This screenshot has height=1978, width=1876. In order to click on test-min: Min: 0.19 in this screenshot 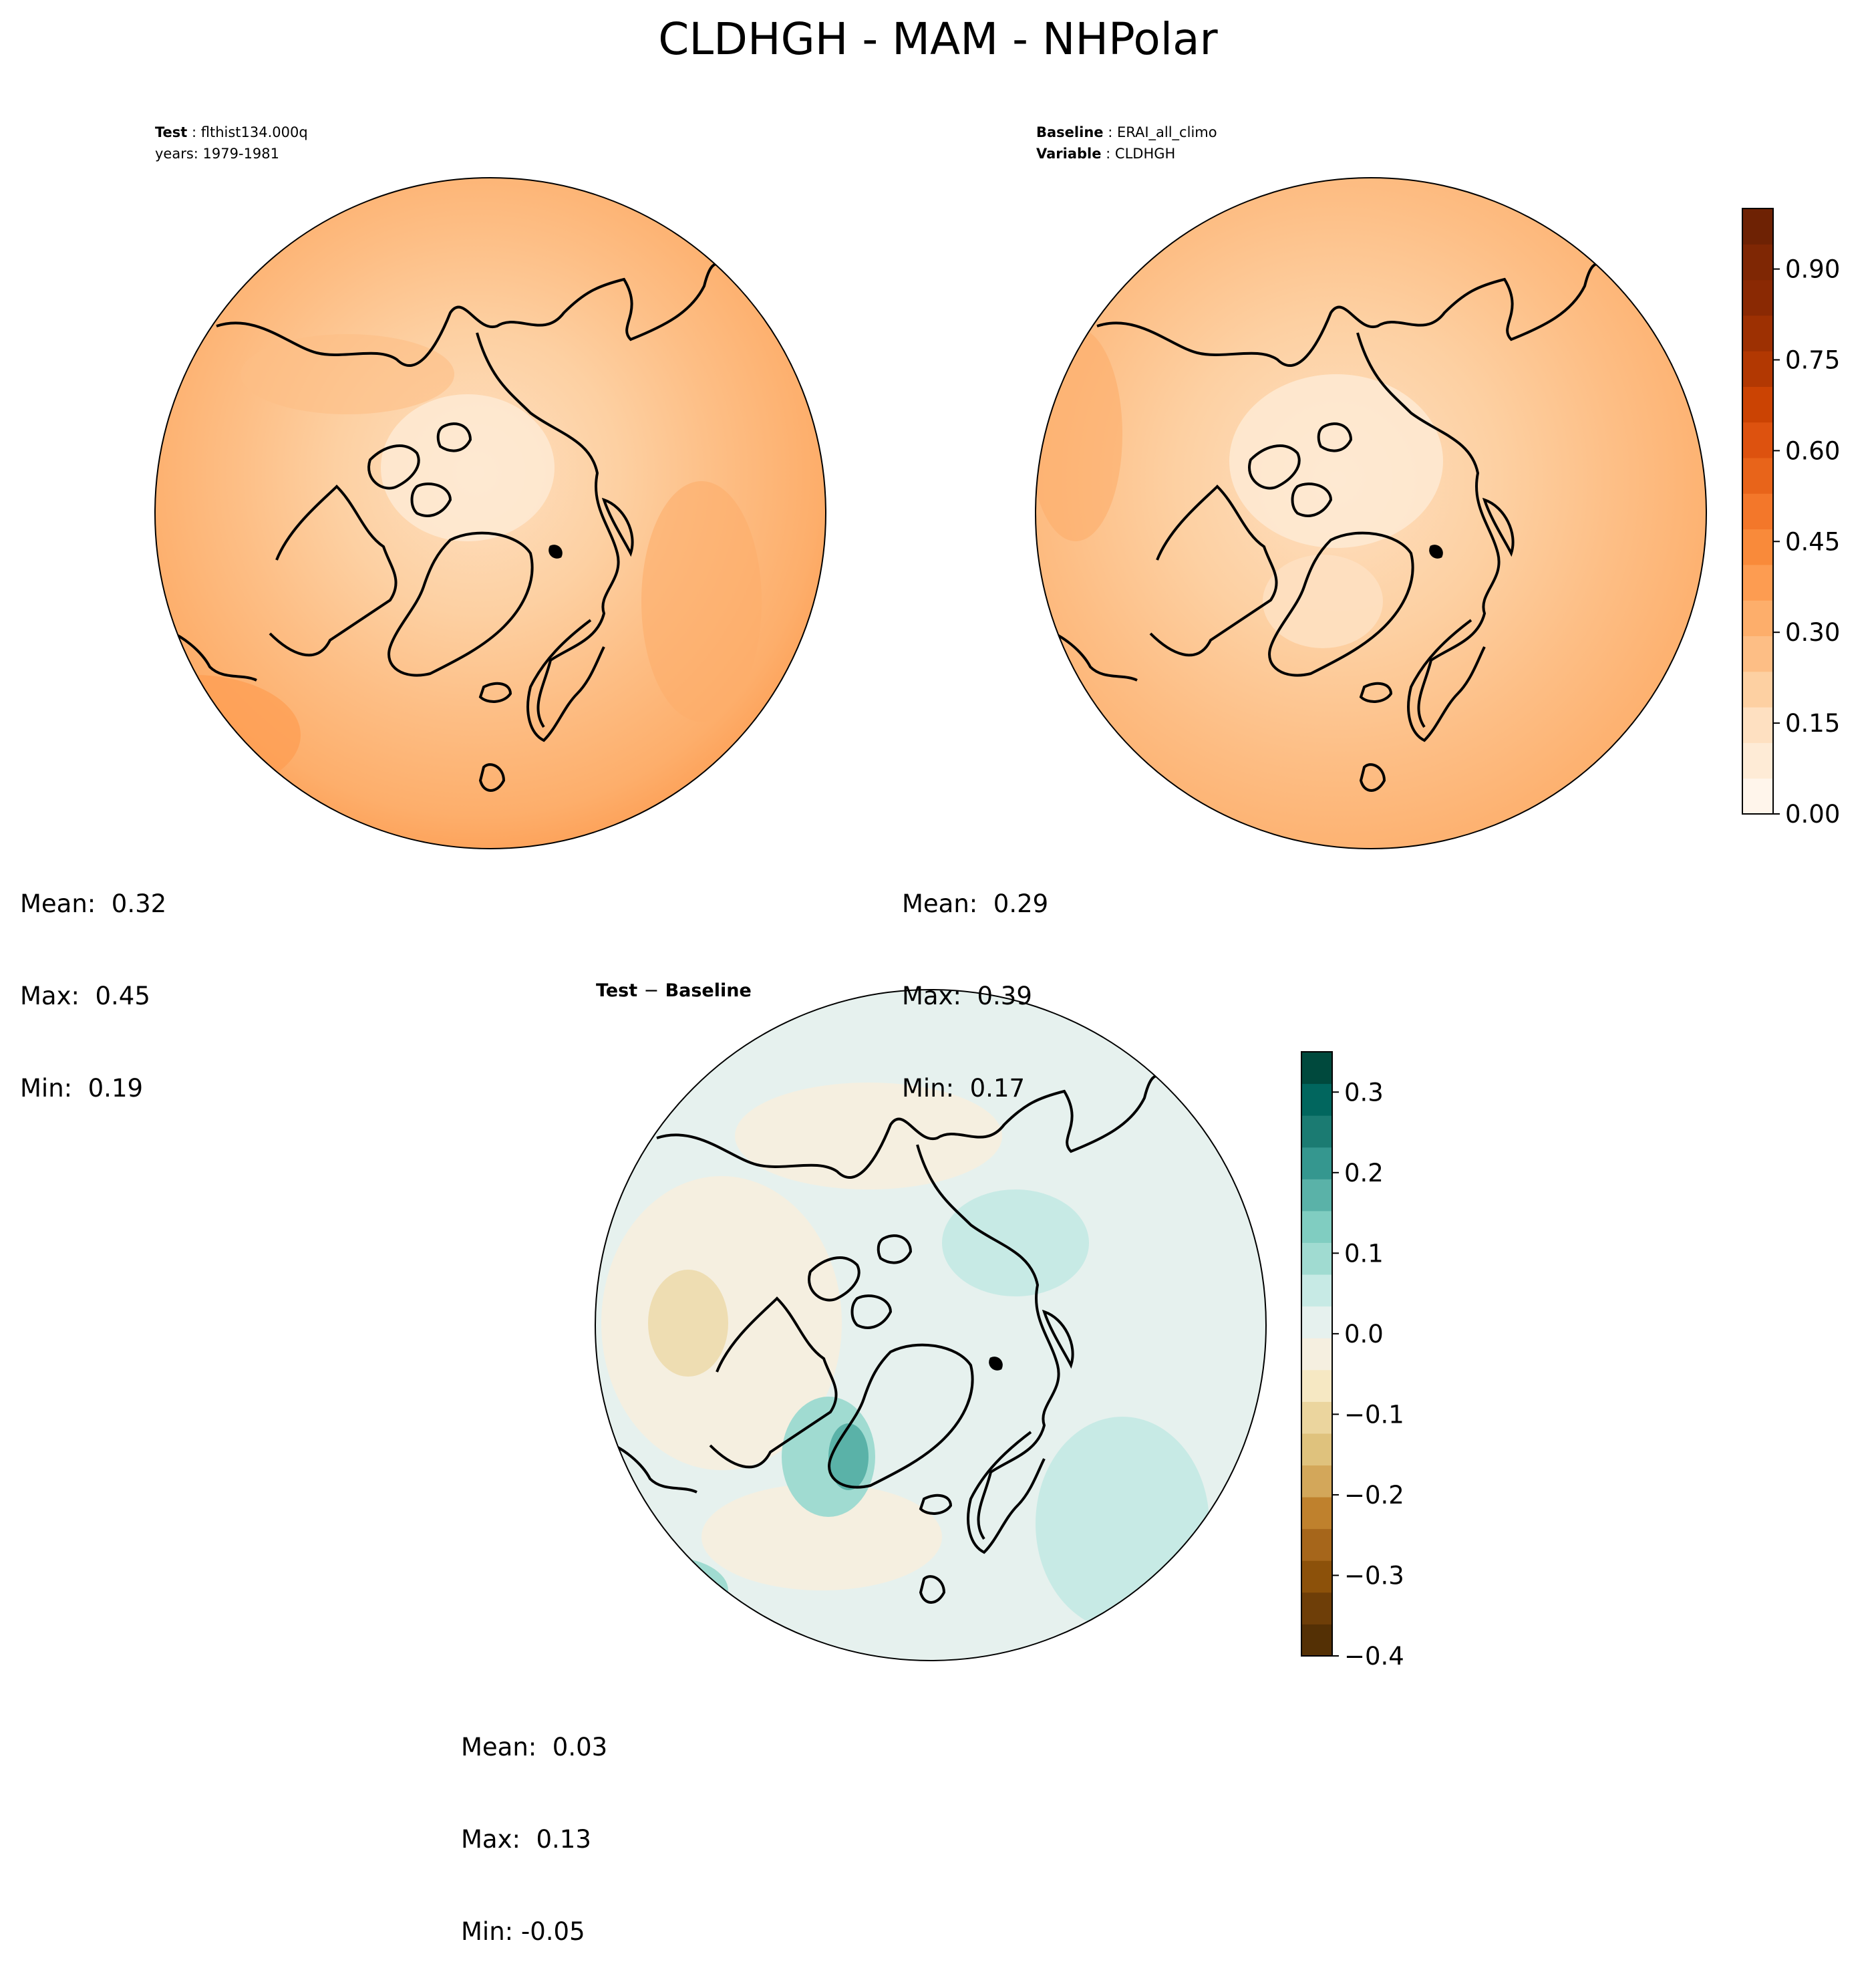, I will do `click(82, 1088)`.